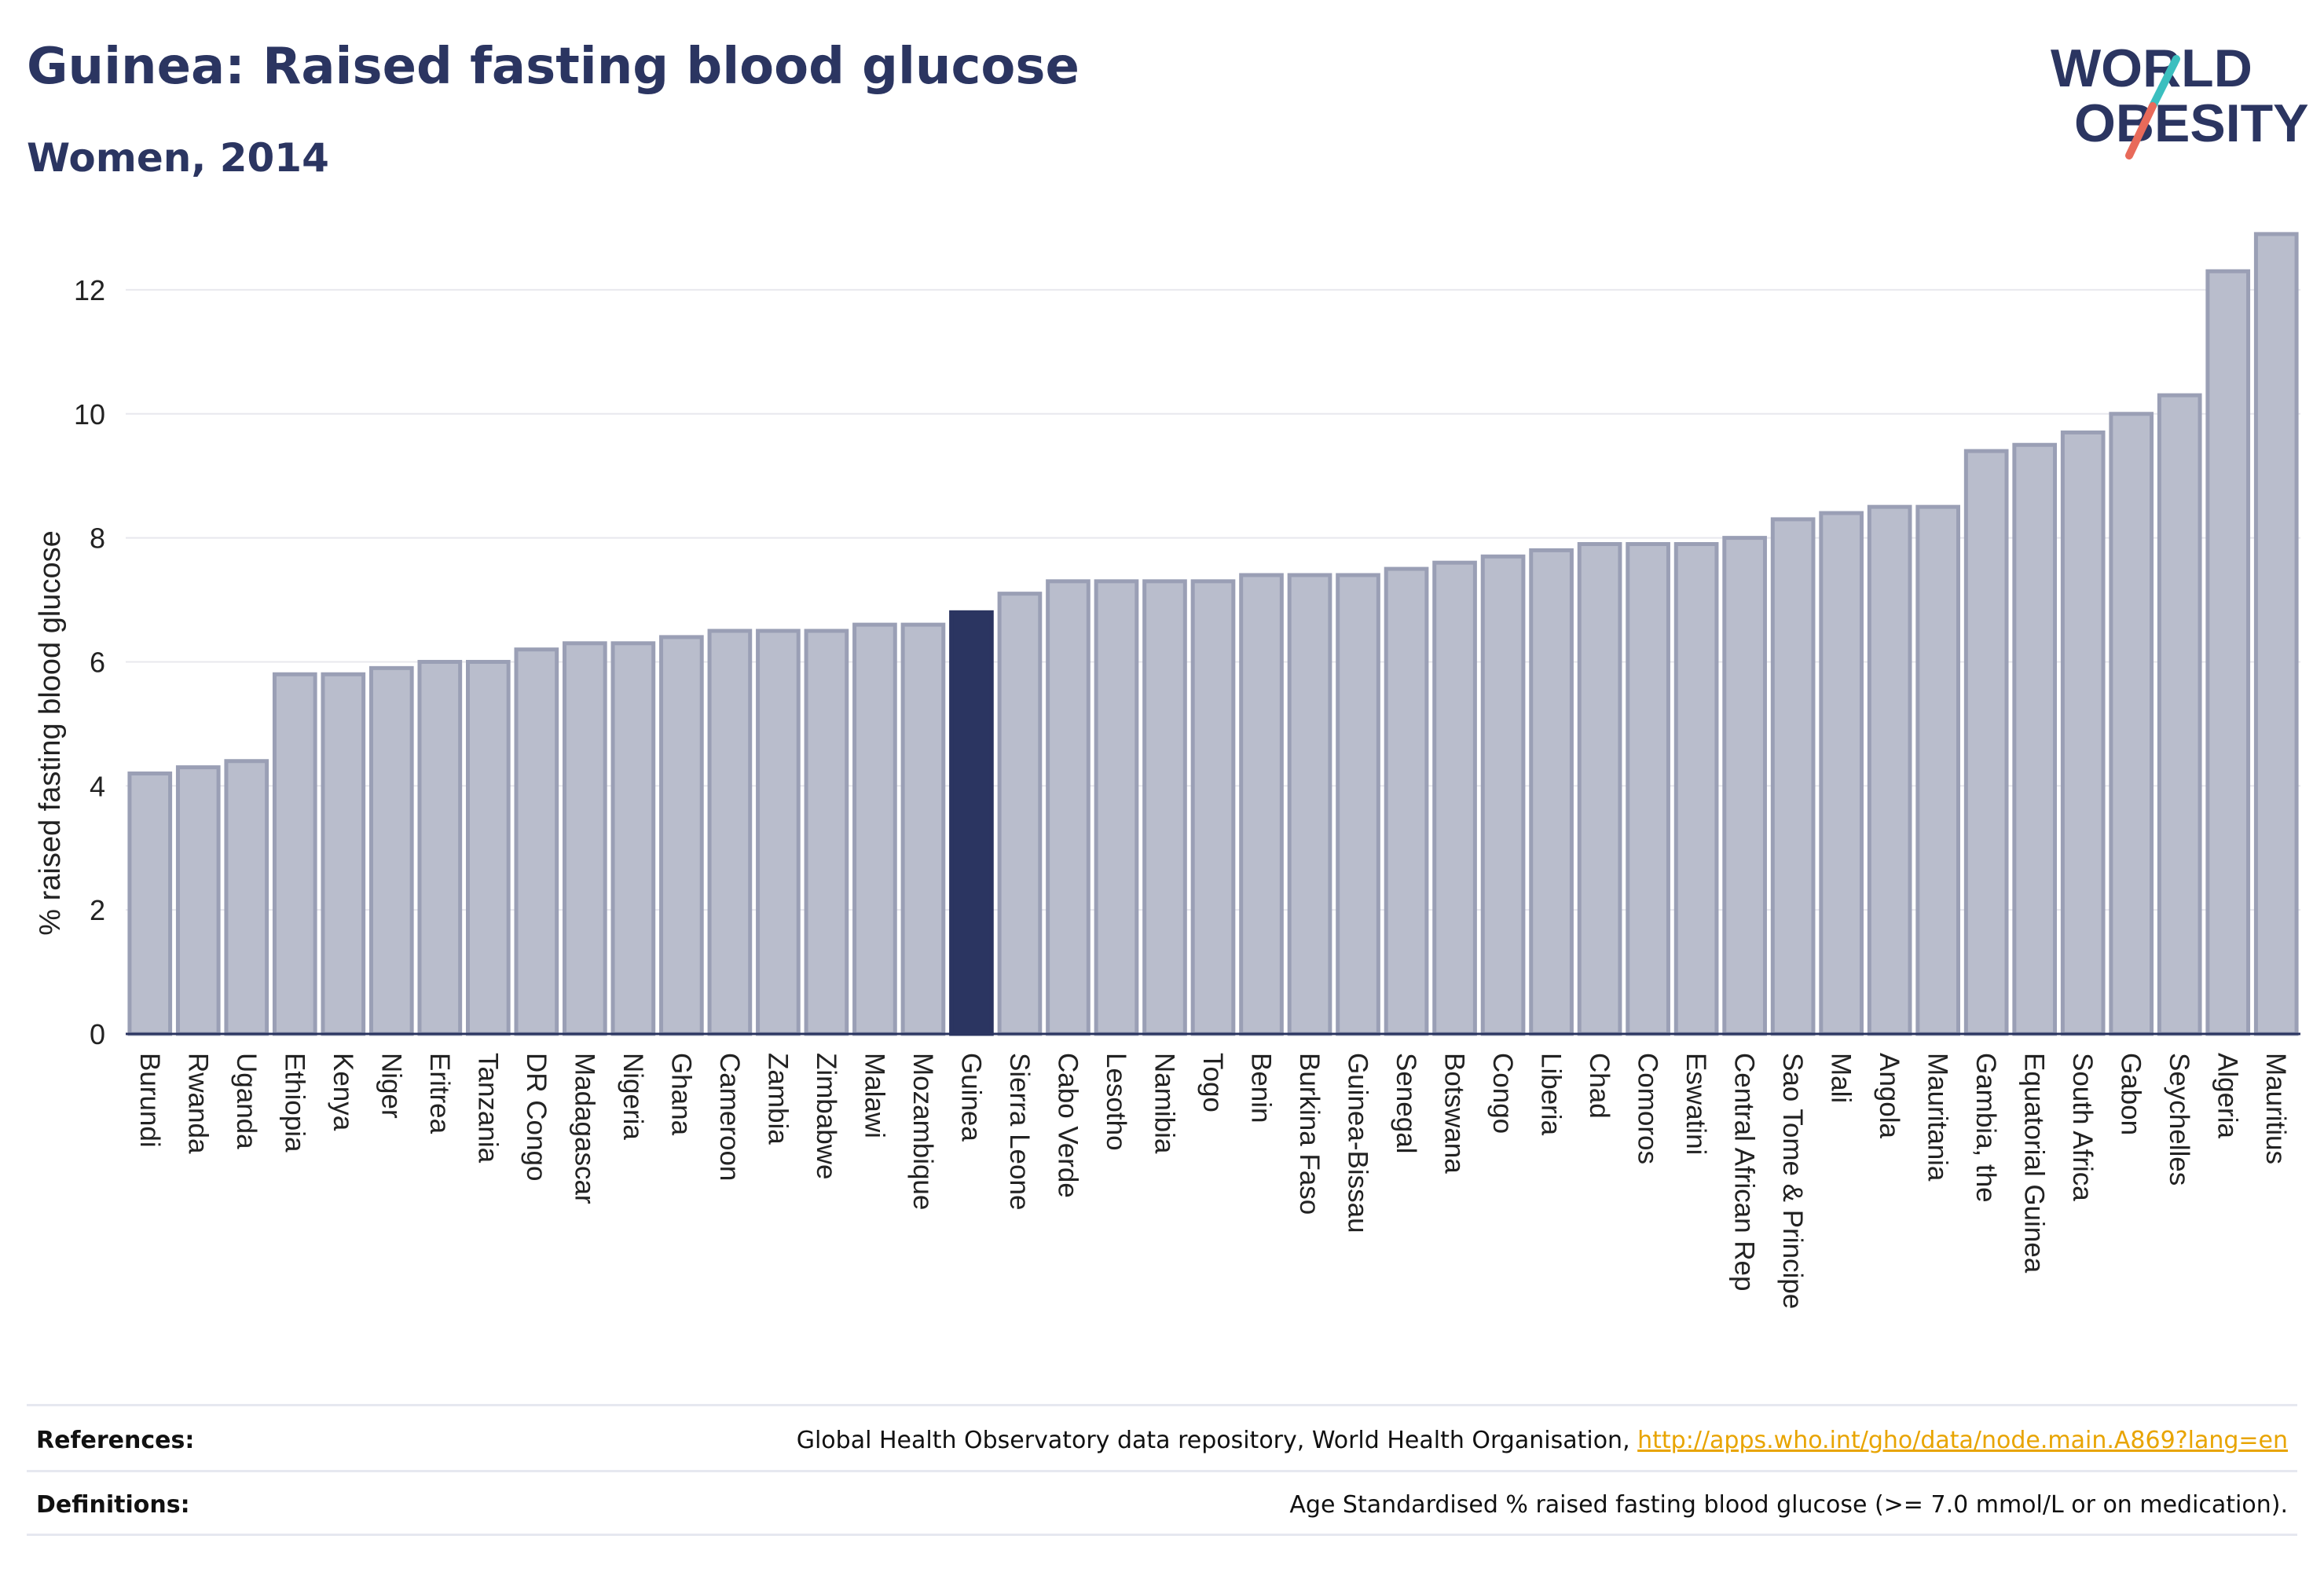 The height and width of the screenshot is (1576, 2324). I want to click on x-tick-label: Togo, so click(1212, 1082).